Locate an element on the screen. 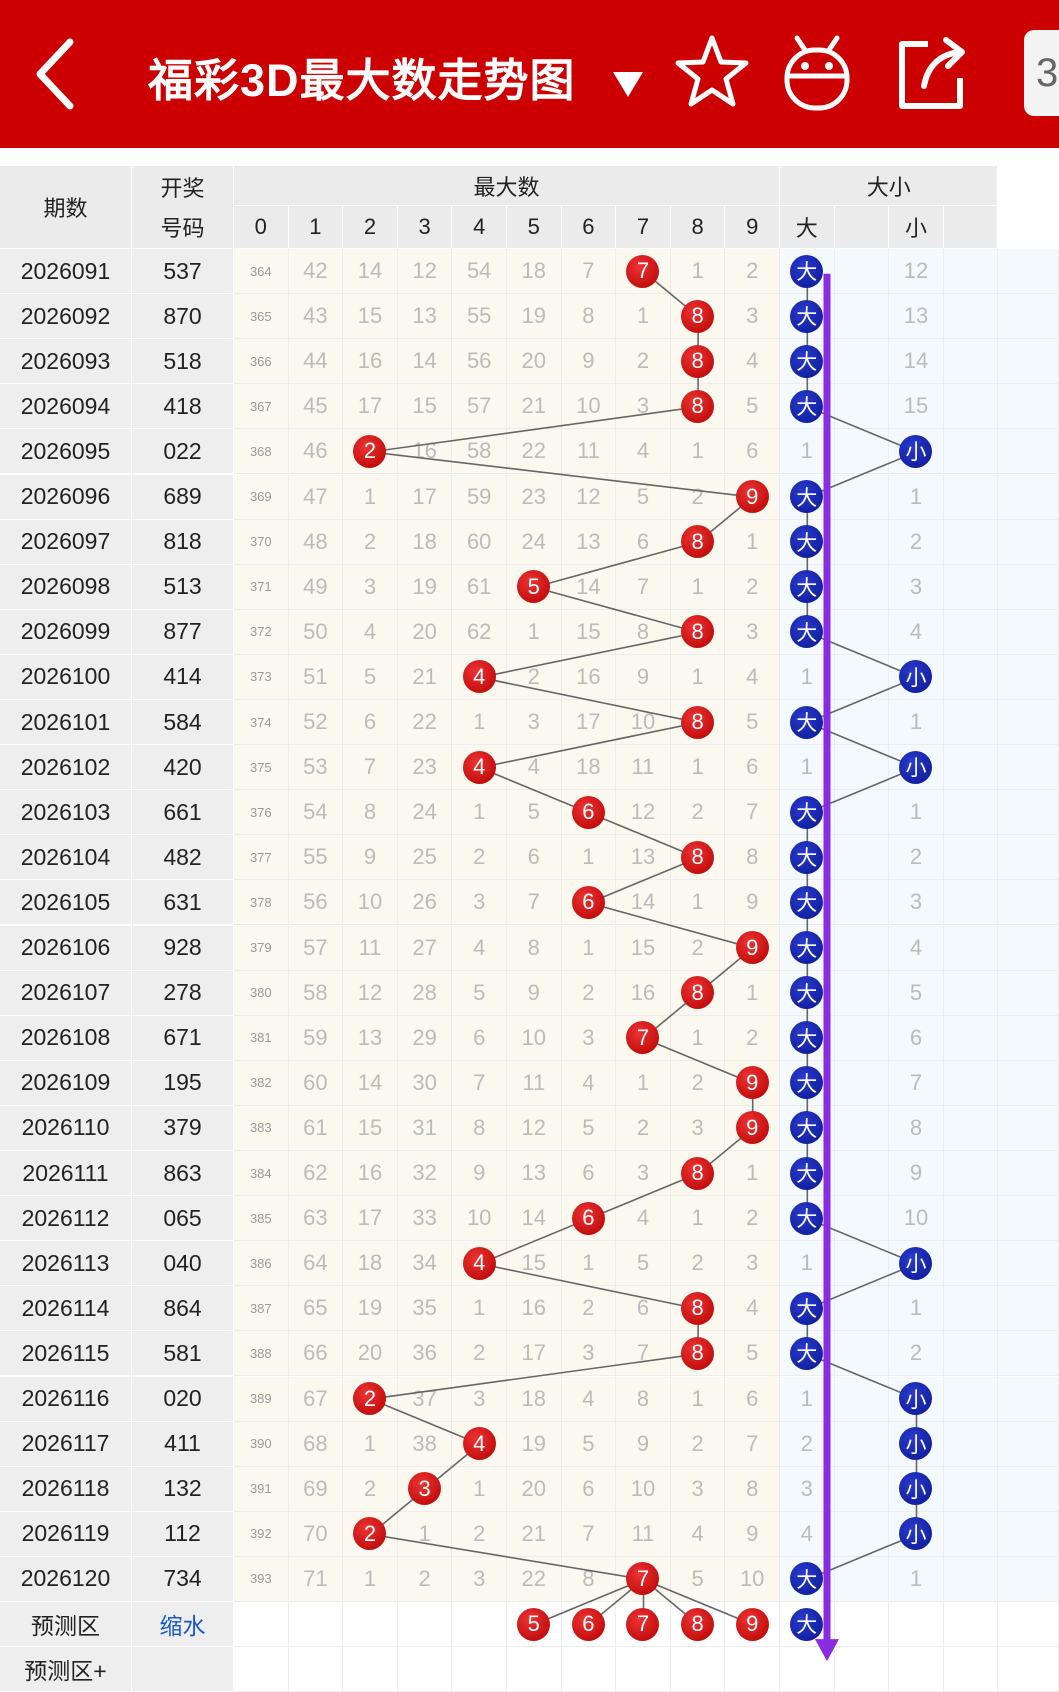  predict-digit-cell: 9 is located at coordinates (752, 1625).